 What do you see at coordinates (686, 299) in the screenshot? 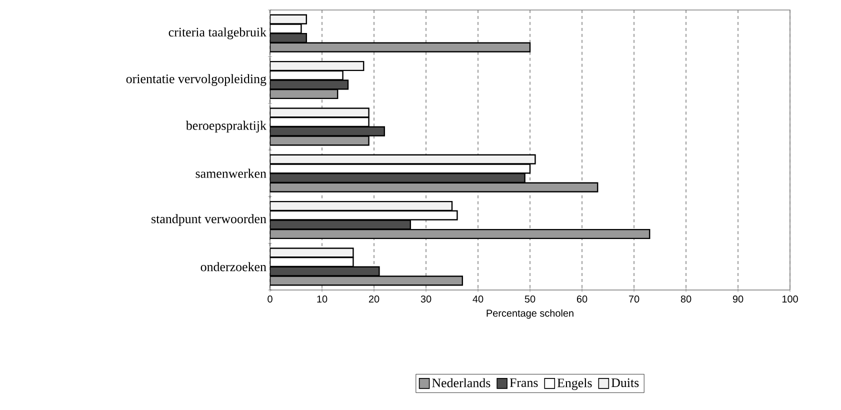
I see `x-tick-label: 80` at bounding box center [686, 299].